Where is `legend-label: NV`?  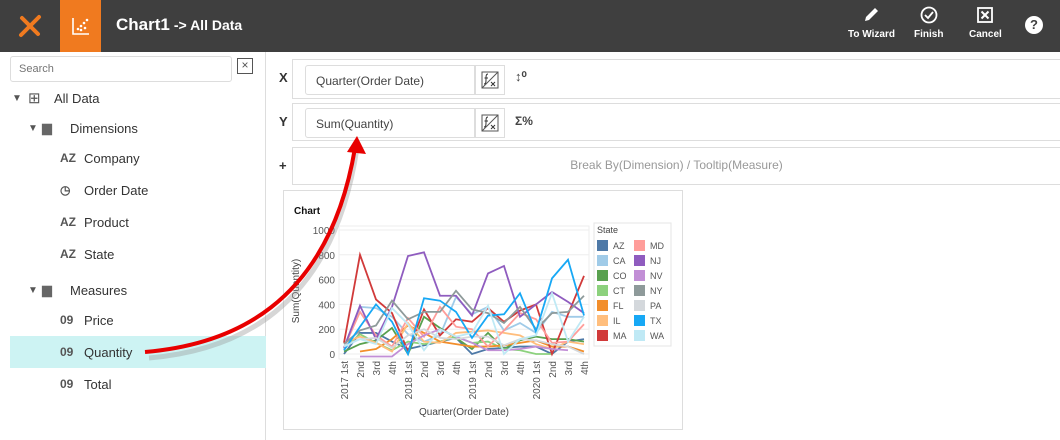
legend-label: NV is located at coordinates (656, 276).